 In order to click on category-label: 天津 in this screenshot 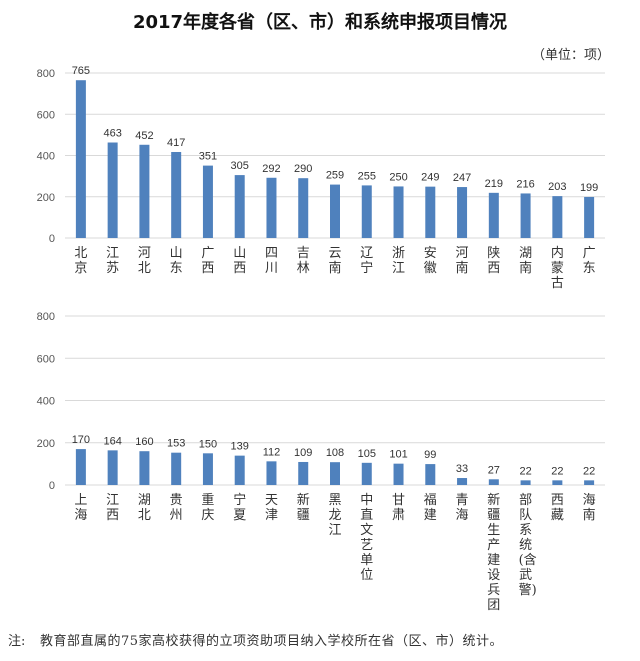, I will do `click(271, 508)`.